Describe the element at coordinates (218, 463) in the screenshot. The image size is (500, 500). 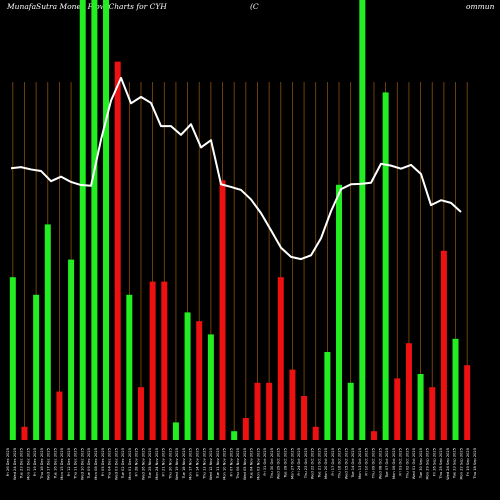
I see `x-tick-label: Tue 11 Nov 2025` at that location.